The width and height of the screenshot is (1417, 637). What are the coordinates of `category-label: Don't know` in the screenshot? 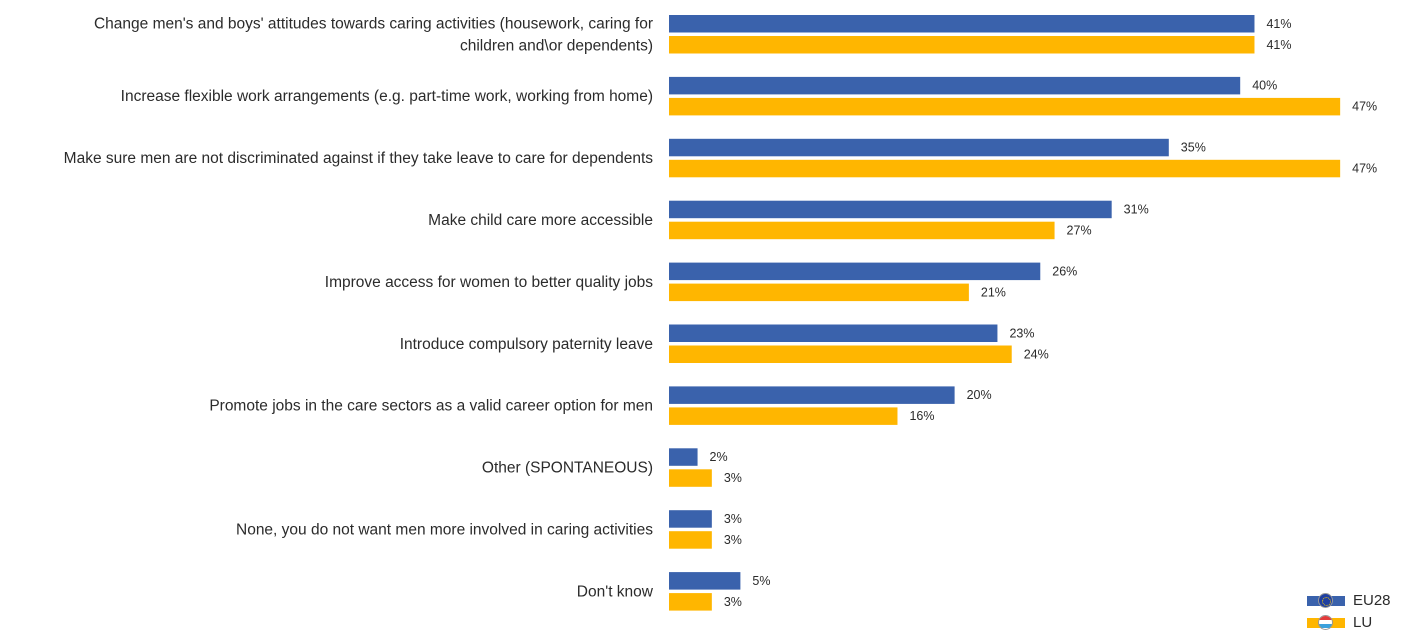 It's located at (615, 591).